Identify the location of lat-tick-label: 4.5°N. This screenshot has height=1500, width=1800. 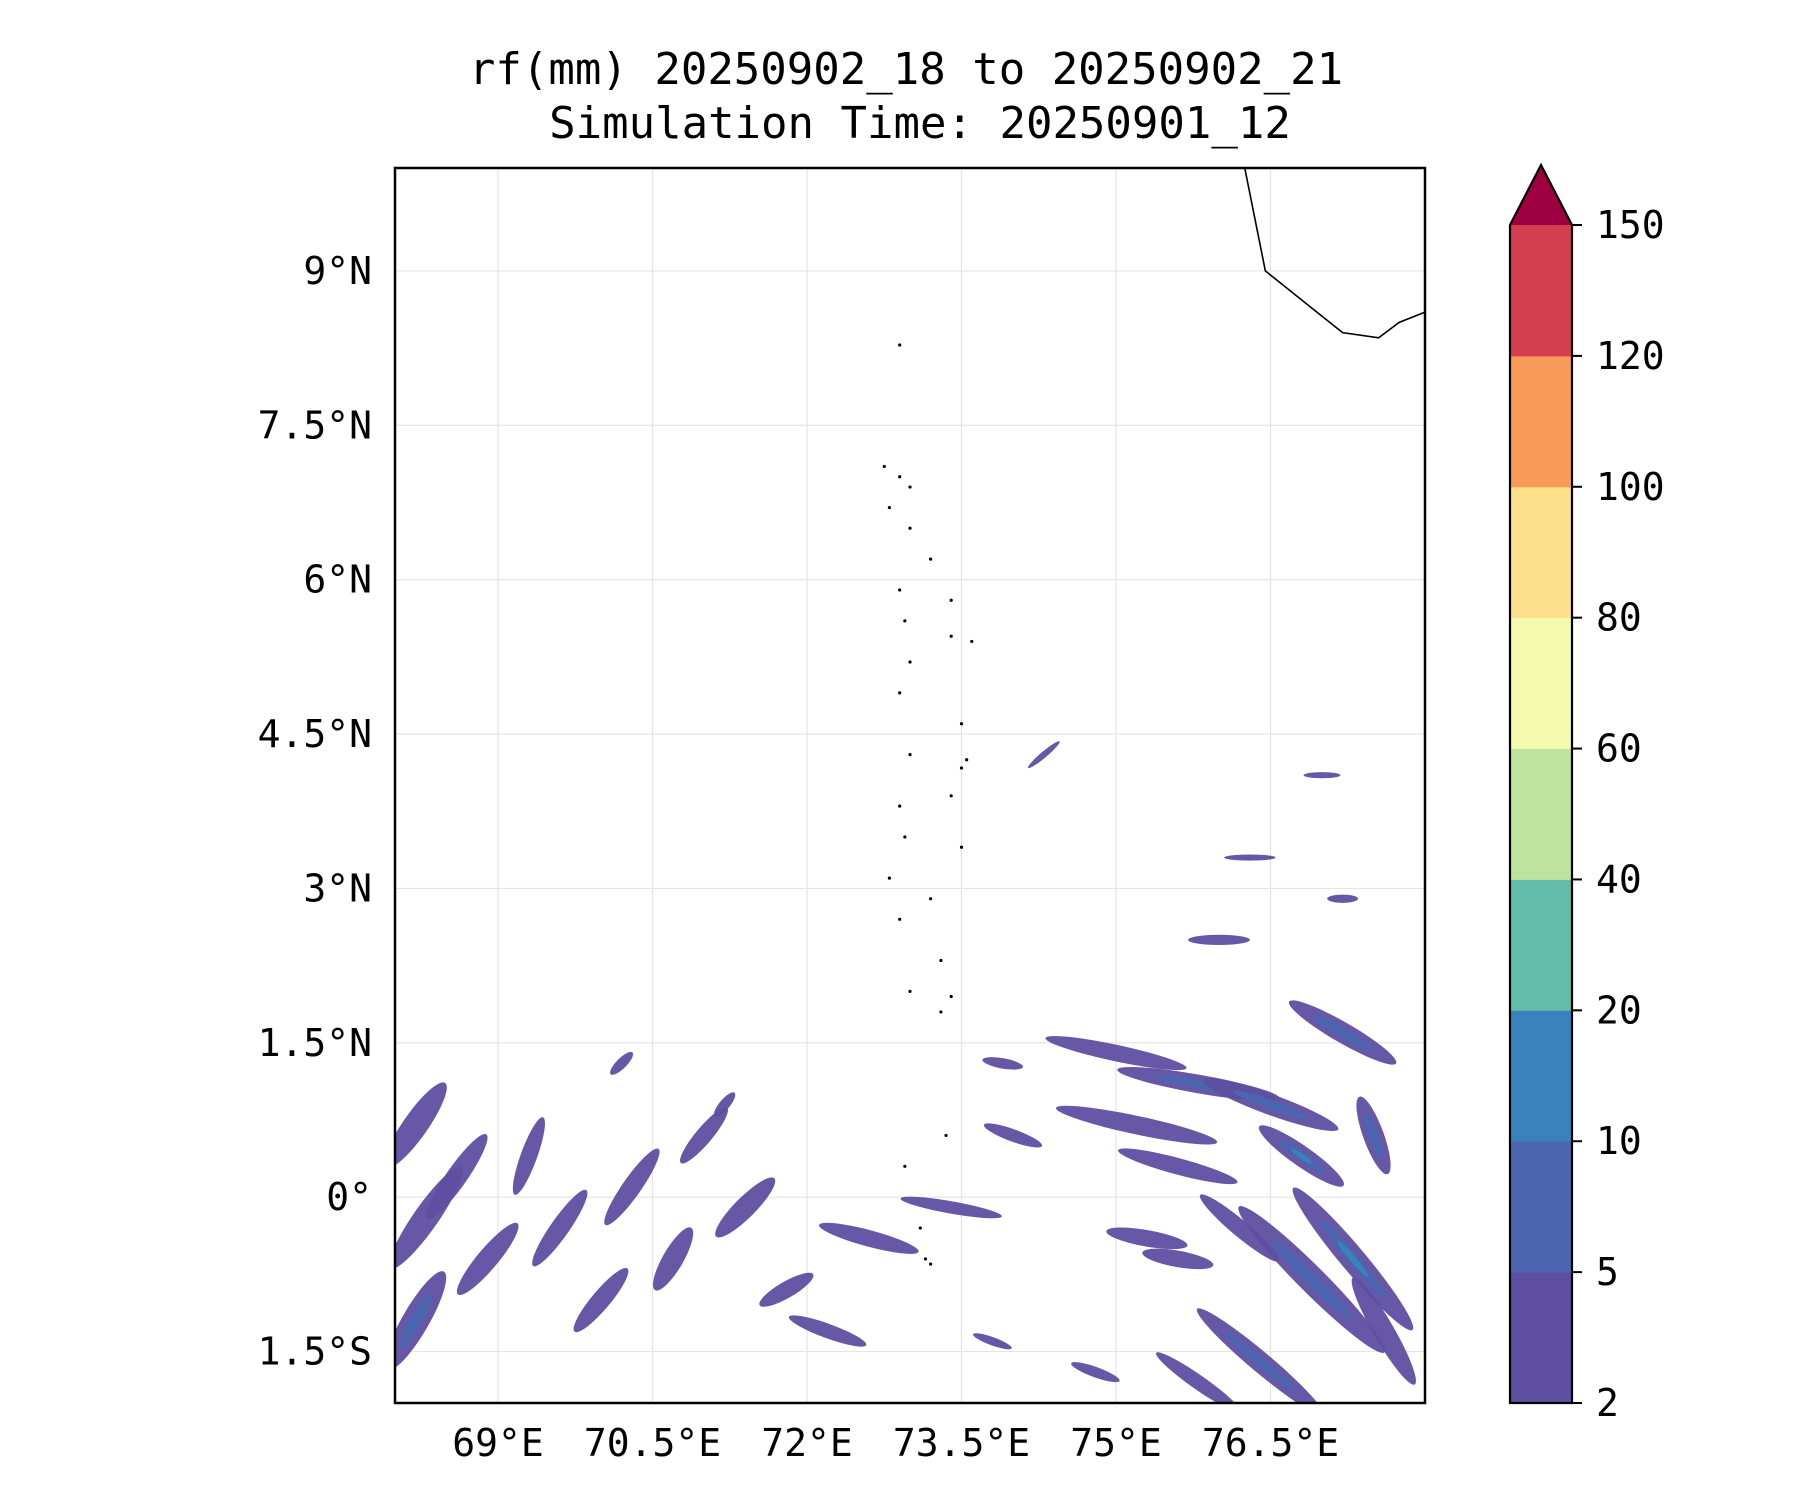
(315, 734).